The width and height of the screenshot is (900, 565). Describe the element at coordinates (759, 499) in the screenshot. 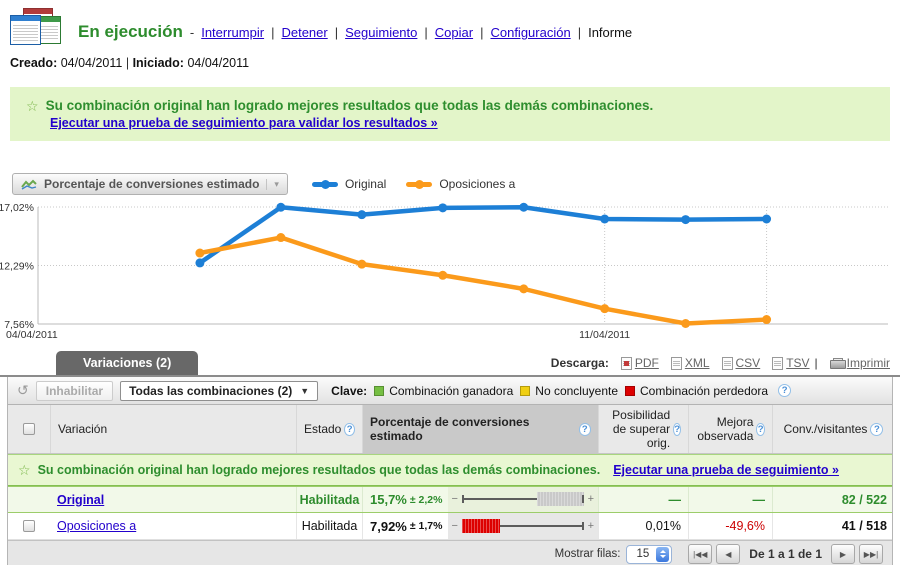

I see `improvement-value: —` at that location.